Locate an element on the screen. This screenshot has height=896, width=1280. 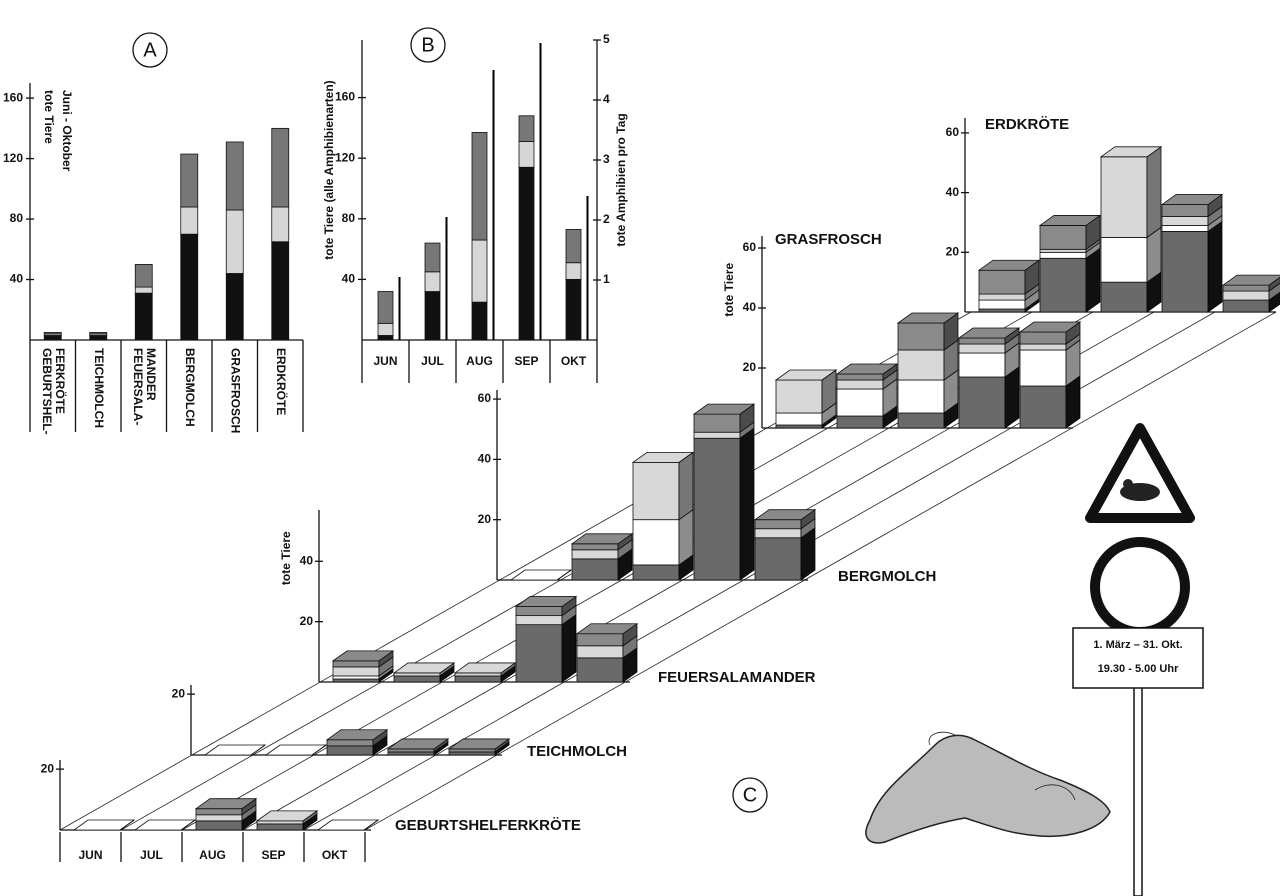
bar-side is located at coordinates (1274, 291).